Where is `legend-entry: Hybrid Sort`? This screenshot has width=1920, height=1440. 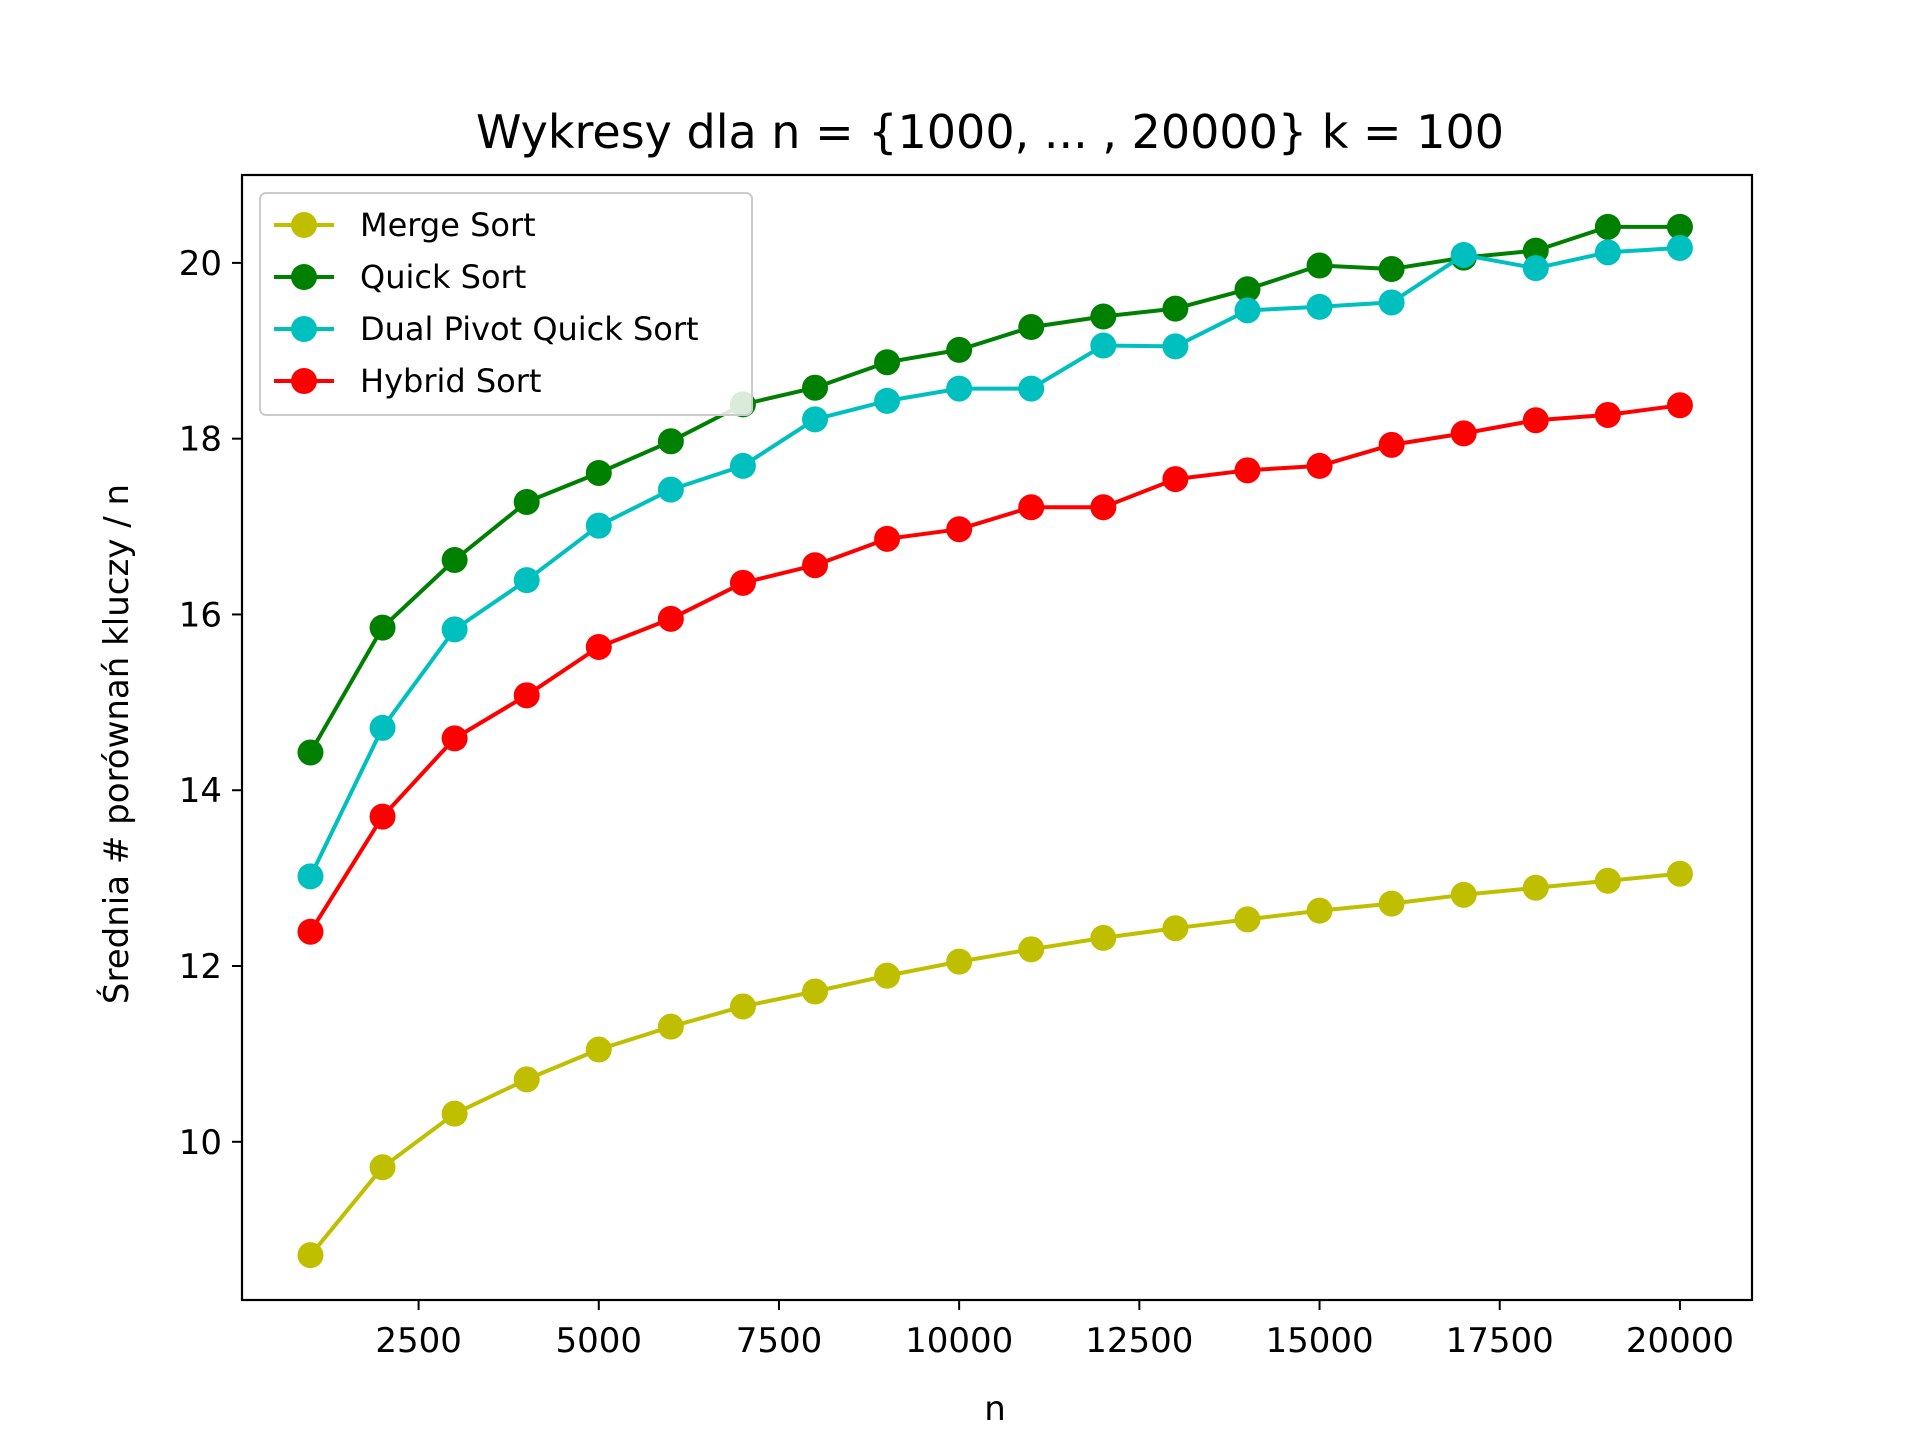 legend-entry: Hybrid Sort is located at coordinates (450, 381).